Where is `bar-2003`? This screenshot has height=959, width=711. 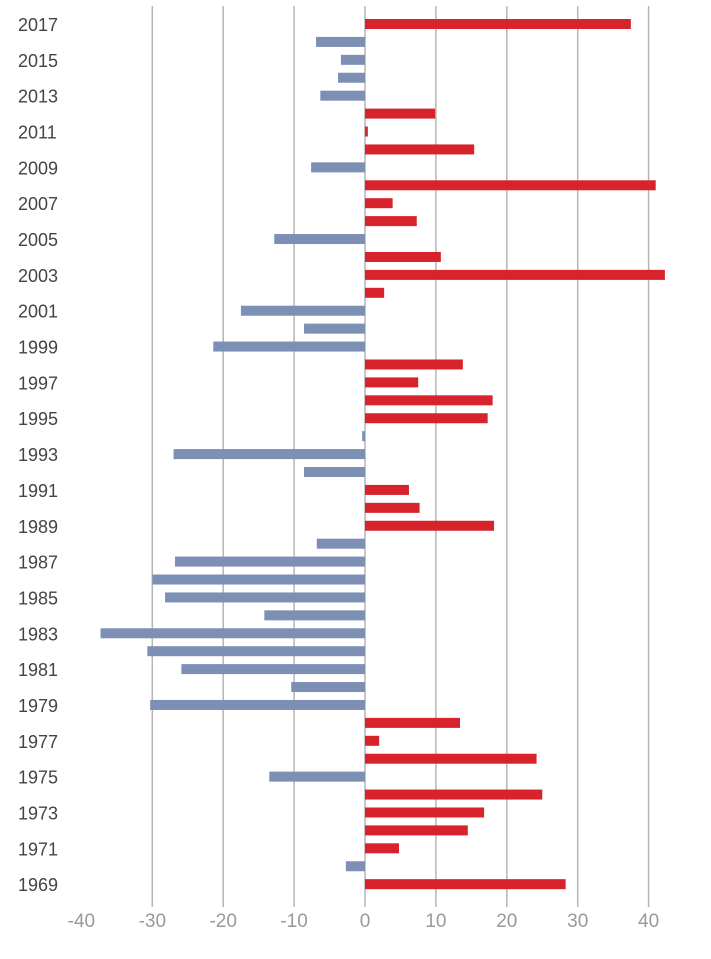
bar-2003 is located at coordinates (515, 274).